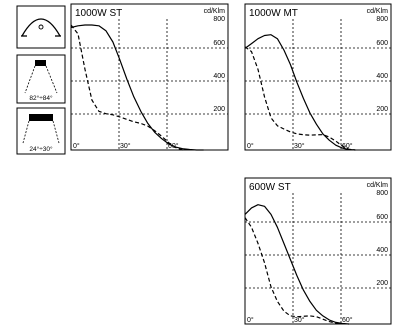  What do you see at coordinates (41, 98) in the screenshot?
I see `narrow-fixture-label: 82°÷84°` at bounding box center [41, 98].